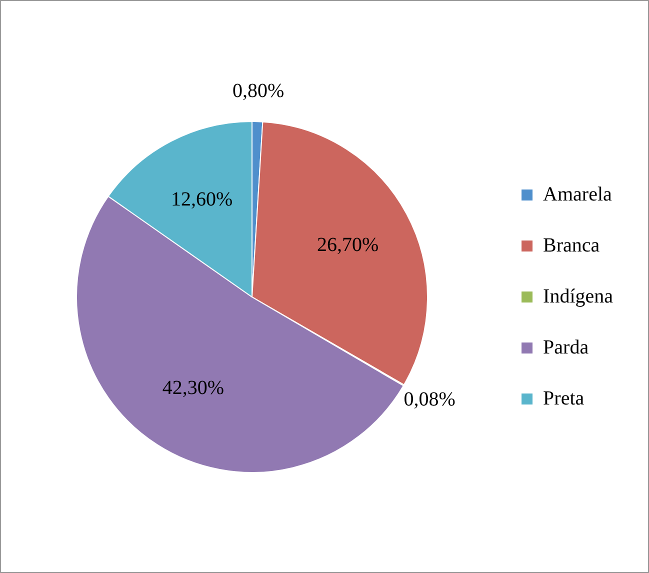  Describe the element at coordinates (566, 347) in the screenshot. I see `legend-label: Parda` at that location.